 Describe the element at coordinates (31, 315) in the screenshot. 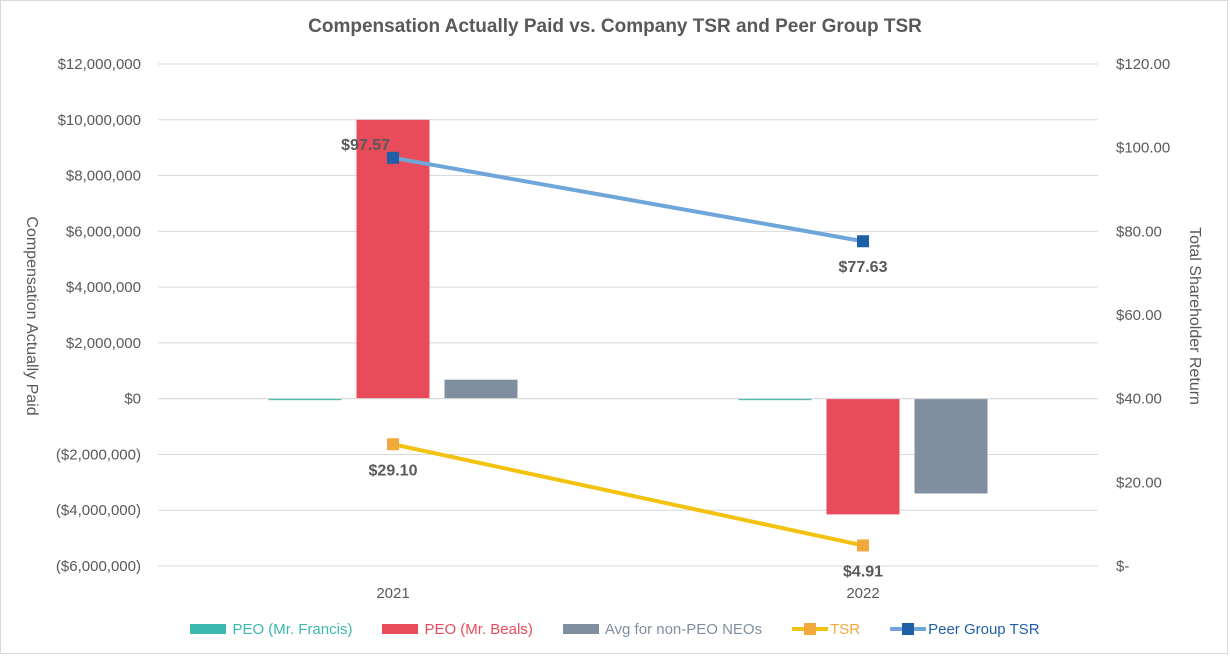

I see `left-axis-label: Compensation Actually Paid` at that location.